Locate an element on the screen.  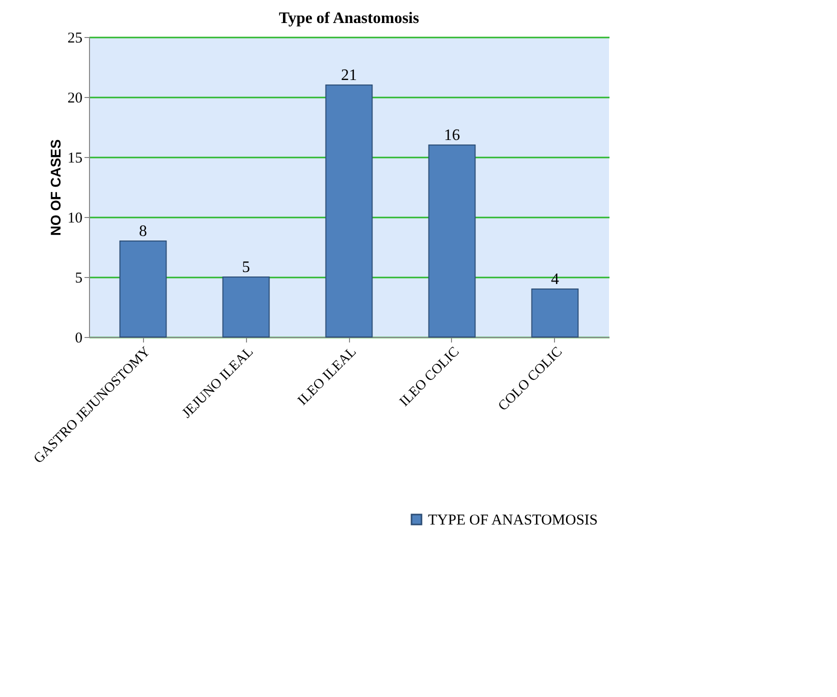
data-label: 8 is located at coordinates (143, 231).